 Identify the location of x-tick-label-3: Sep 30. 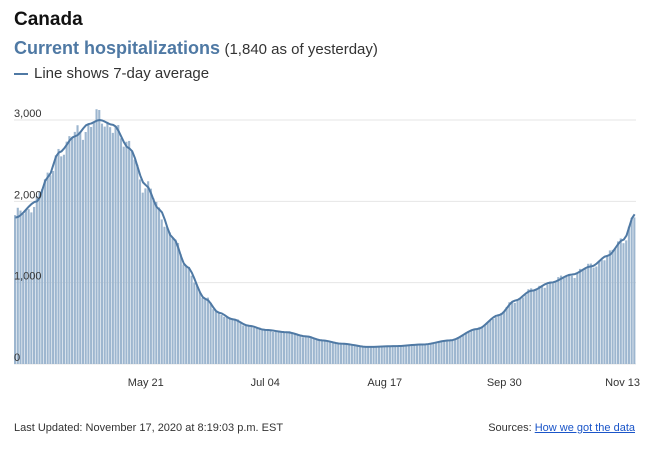
(504, 383).